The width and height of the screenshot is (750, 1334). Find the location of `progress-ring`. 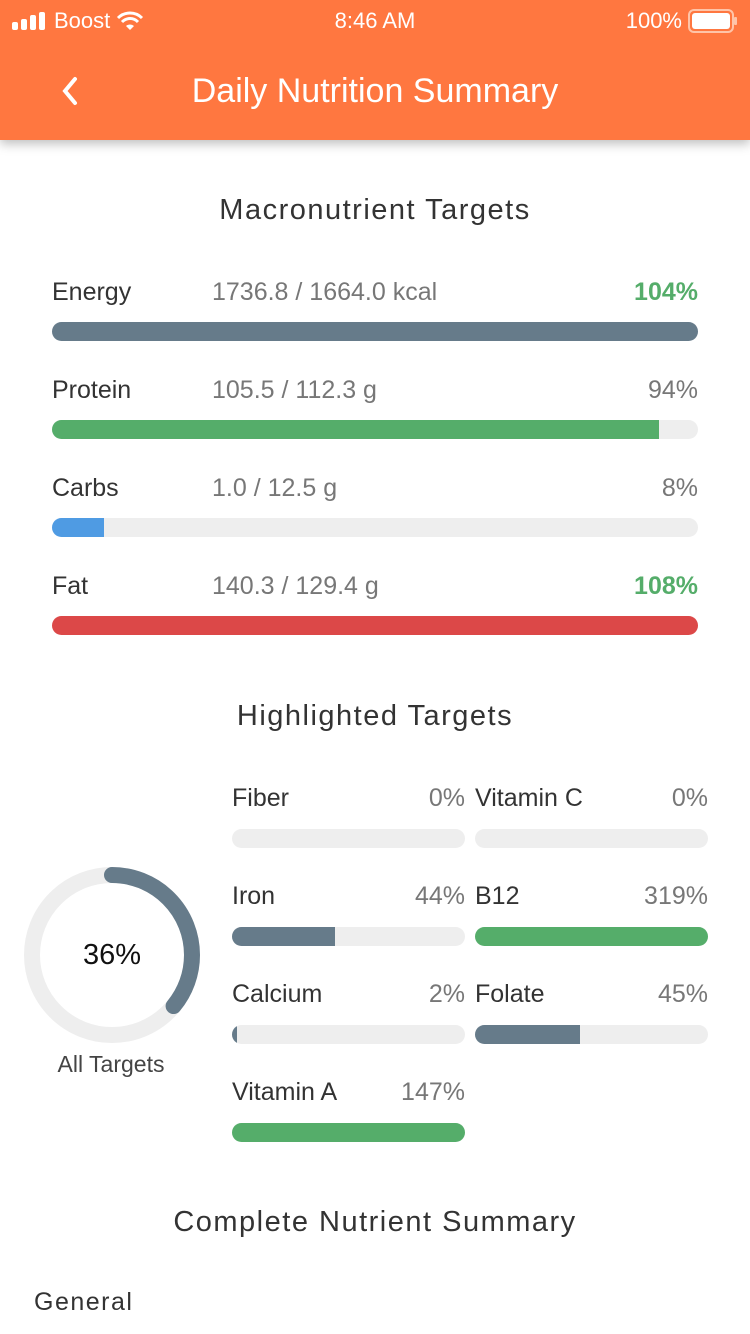

progress-ring is located at coordinates (112, 955).